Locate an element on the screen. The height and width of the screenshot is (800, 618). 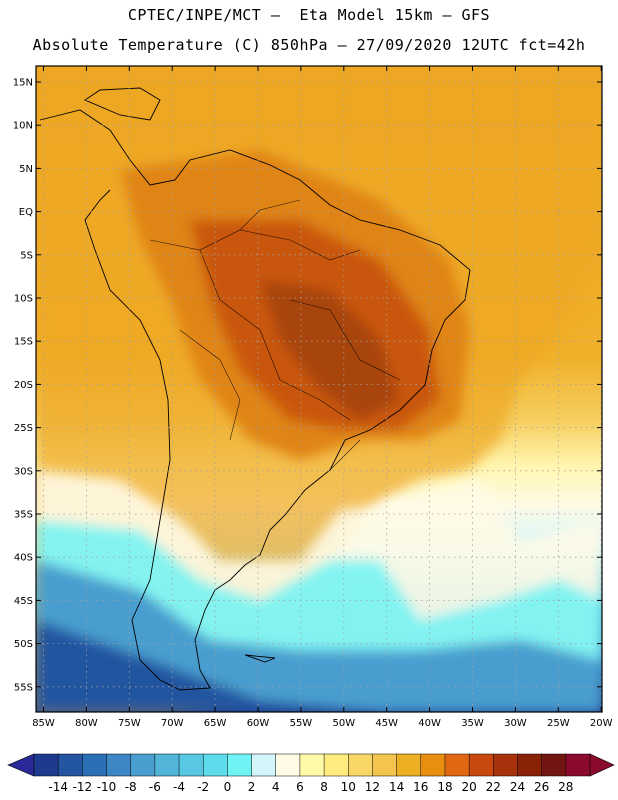
lat-label: 30S is located at coordinates (23, 471).